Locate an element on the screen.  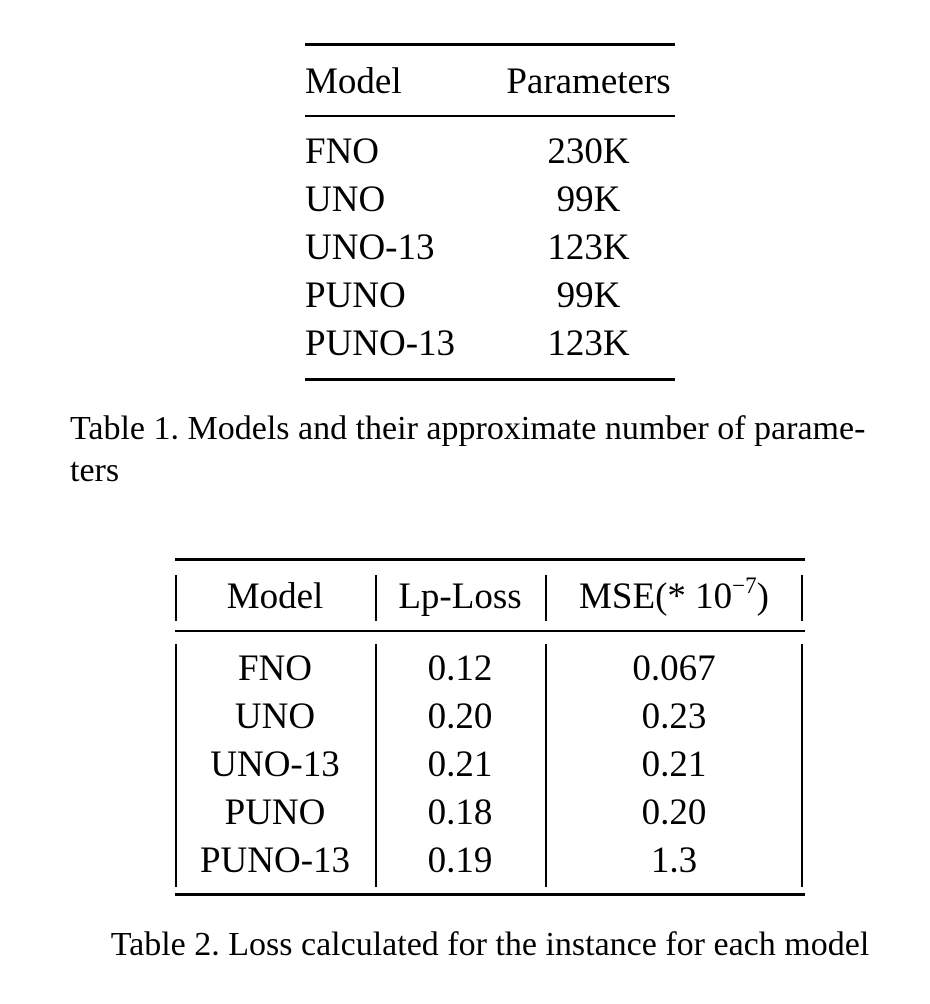
cell-lp-loss: 0.18 is located at coordinates (460, 812).